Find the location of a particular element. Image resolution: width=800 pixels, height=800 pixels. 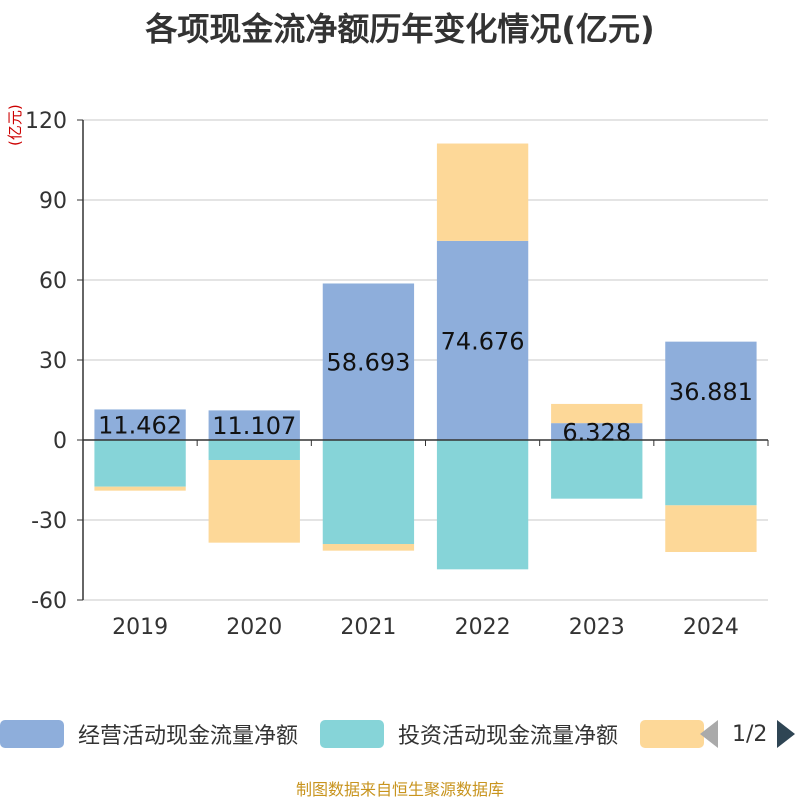

legend-swatch-financing is located at coordinates (672, 734).